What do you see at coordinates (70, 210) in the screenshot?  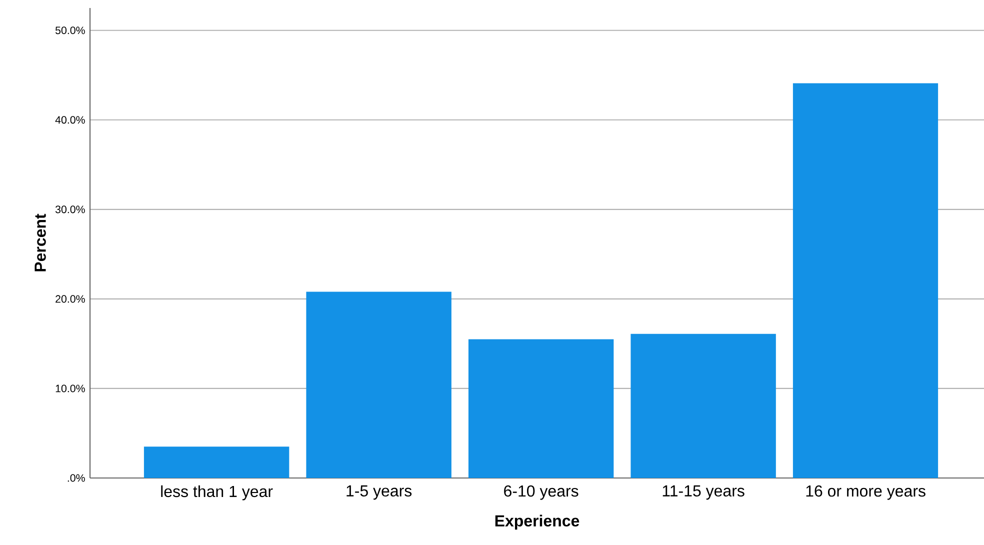 I see `y-tick-label: 30.0%` at bounding box center [70, 210].